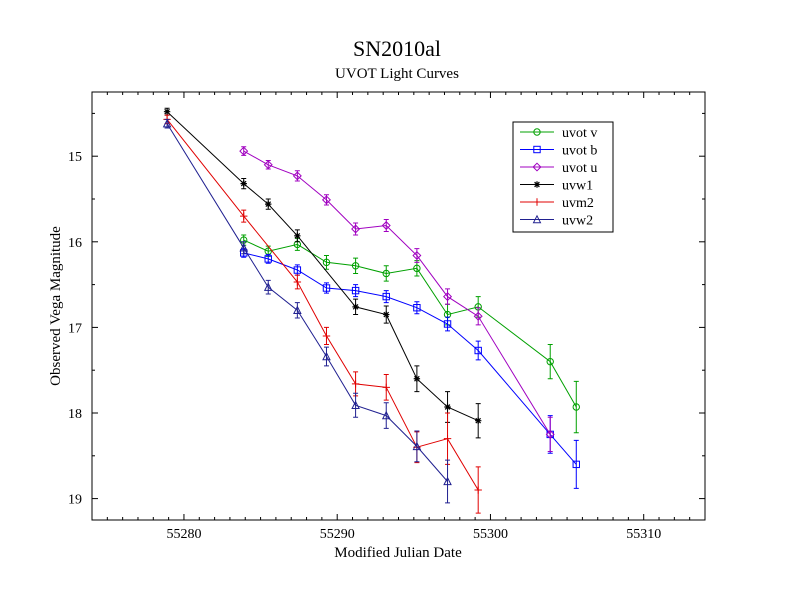  What do you see at coordinates (579, 151) in the screenshot?
I see `legend-label: uvot b` at bounding box center [579, 151].